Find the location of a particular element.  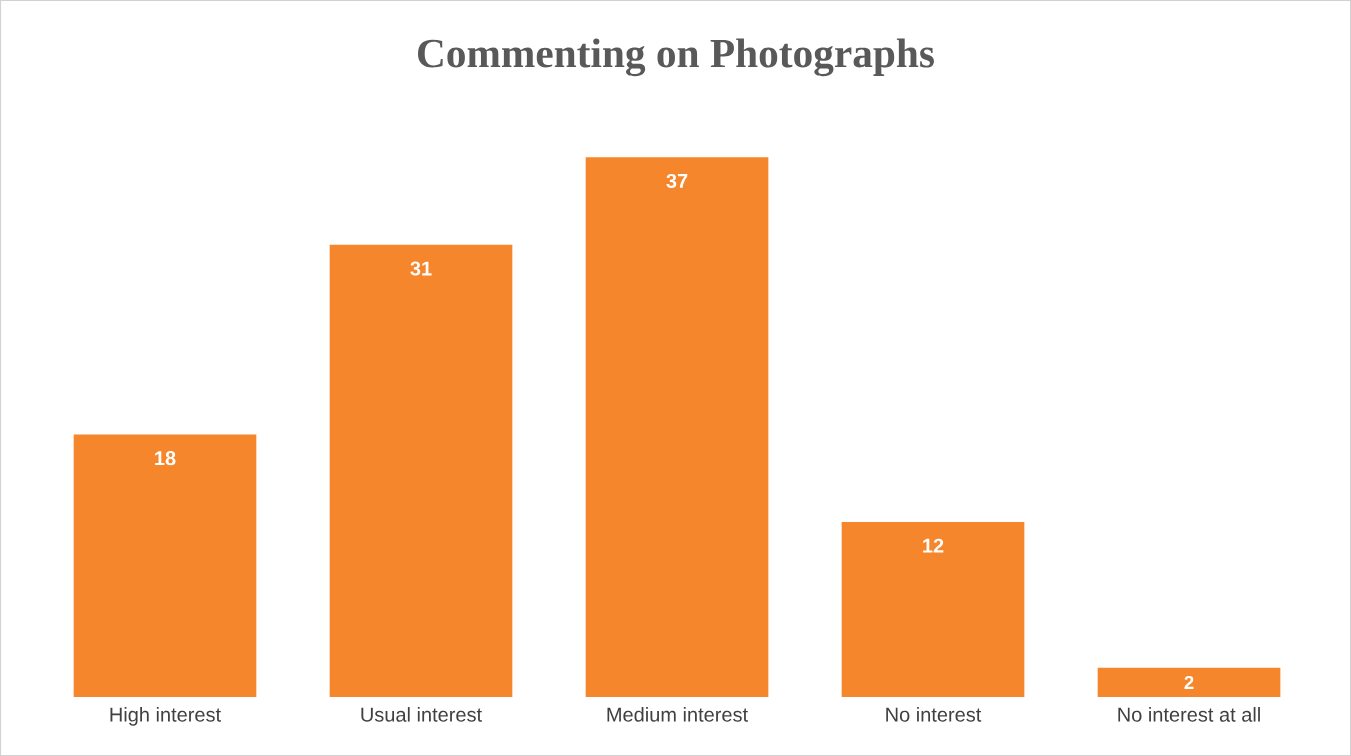

data-label: 31 is located at coordinates (421, 268).